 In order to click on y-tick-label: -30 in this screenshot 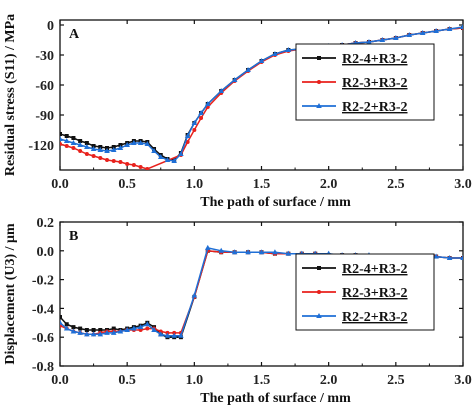, I will do `click(44, 56)`.